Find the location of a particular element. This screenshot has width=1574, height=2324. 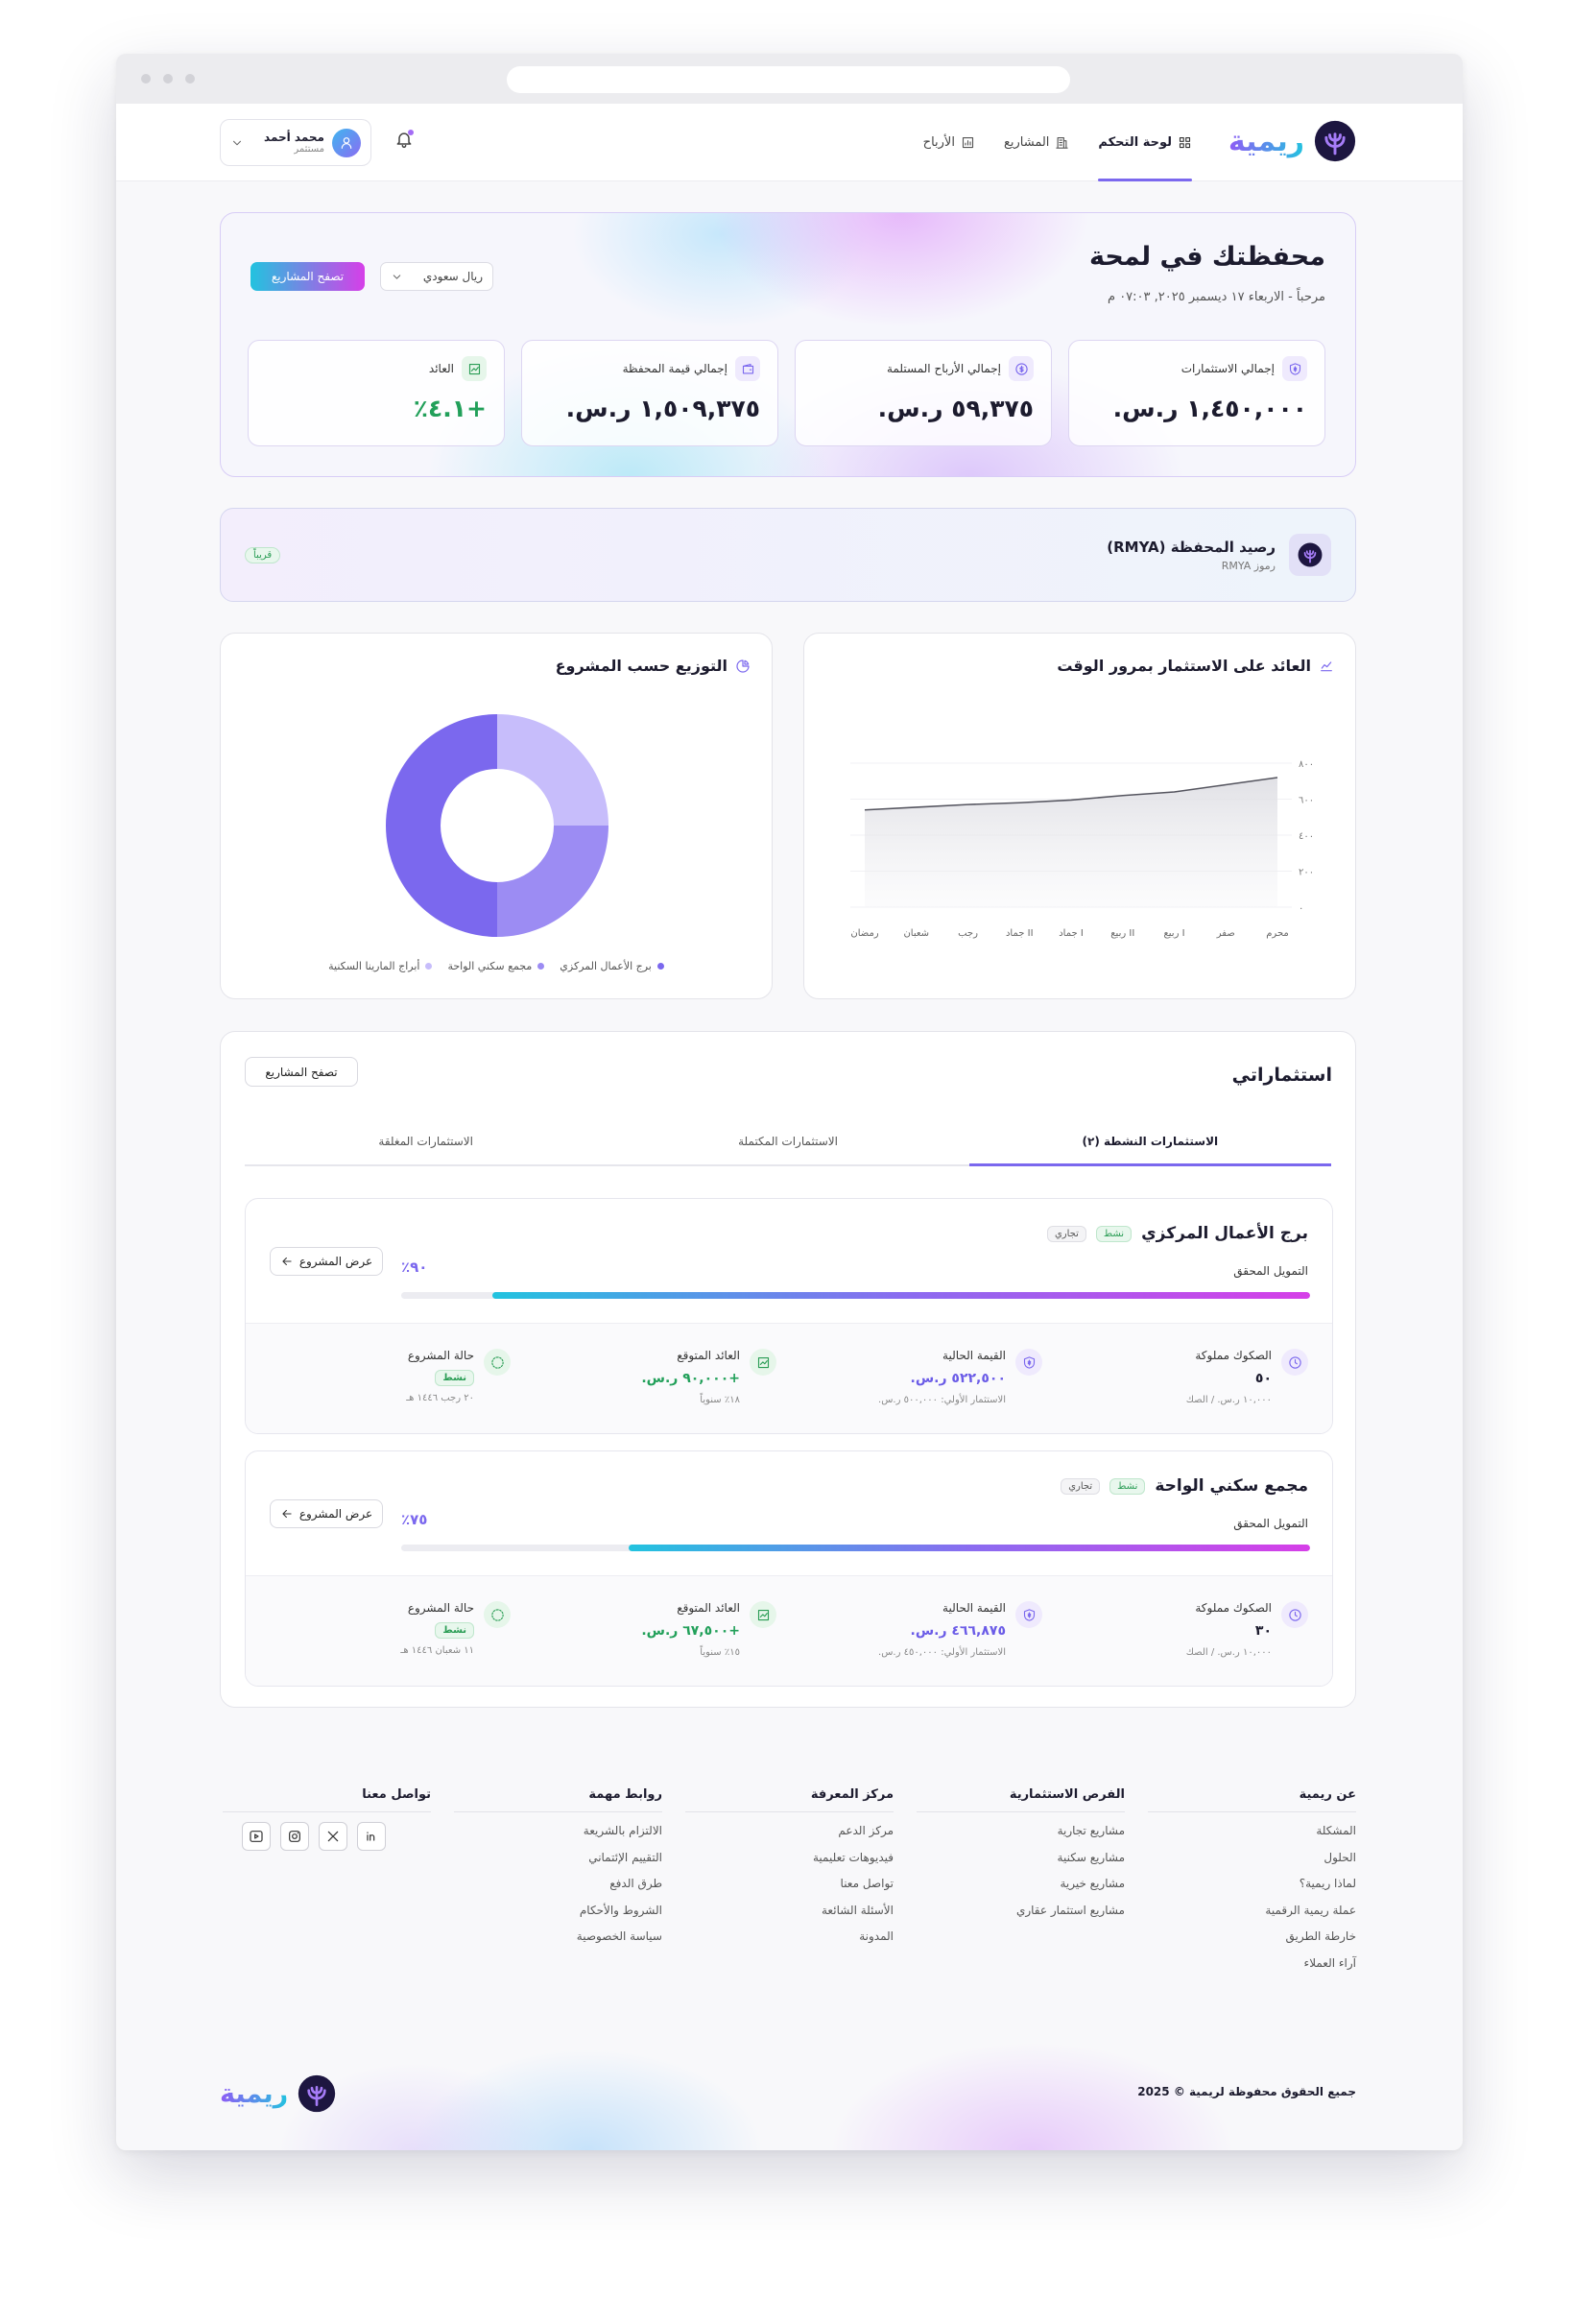

token-icon is located at coordinates (1310, 555).